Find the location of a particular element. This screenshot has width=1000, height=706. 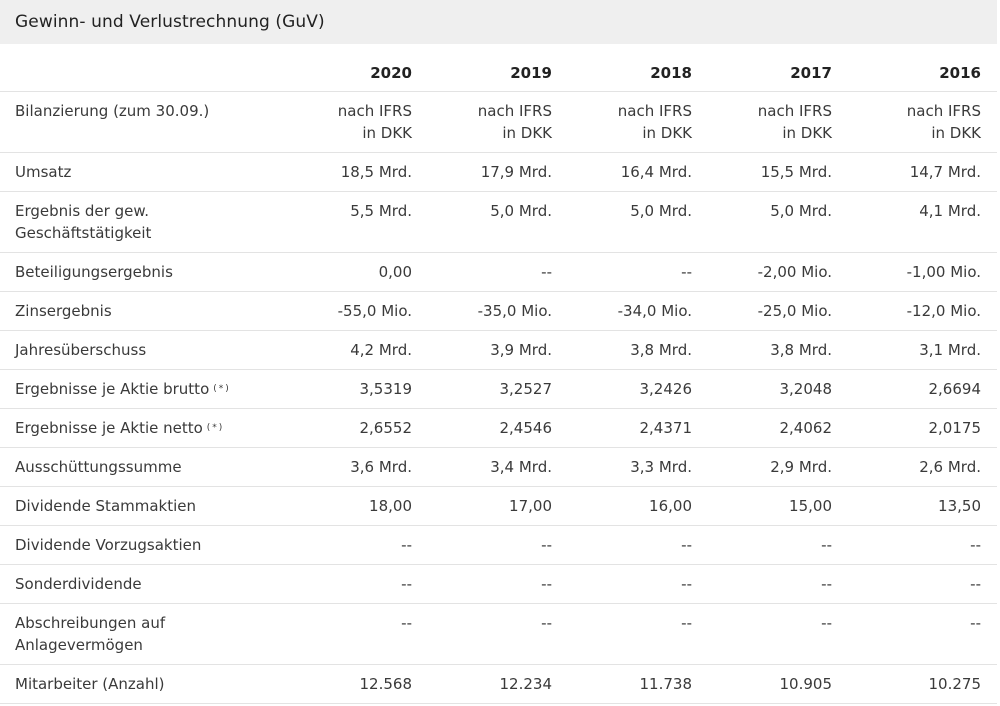

value-cell-2016: 14,7 Mrd. is located at coordinates (922, 172).